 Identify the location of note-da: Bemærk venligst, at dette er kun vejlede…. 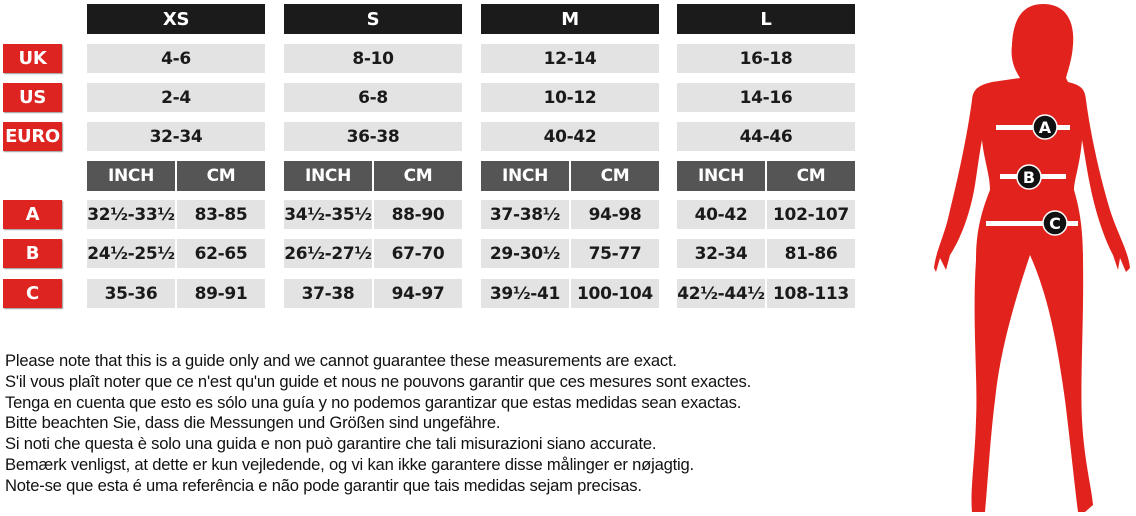
(349, 464).